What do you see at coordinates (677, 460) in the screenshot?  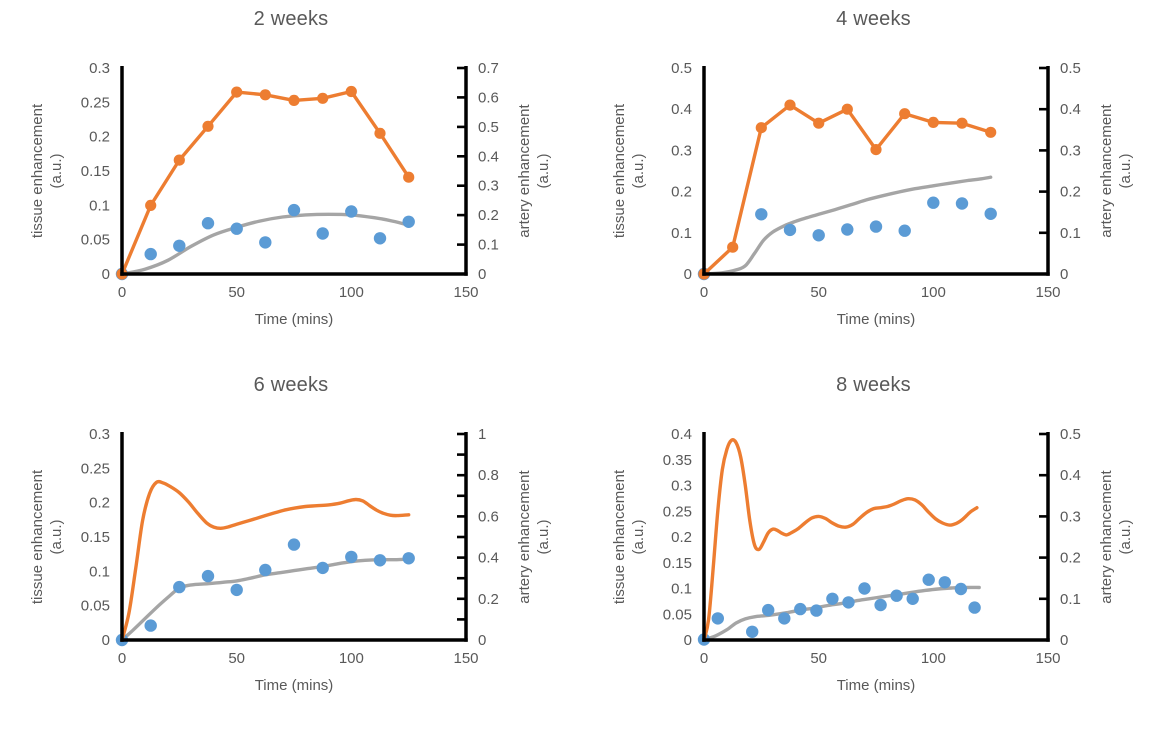 I see `left-tick-label: 0.35` at bounding box center [677, 460].